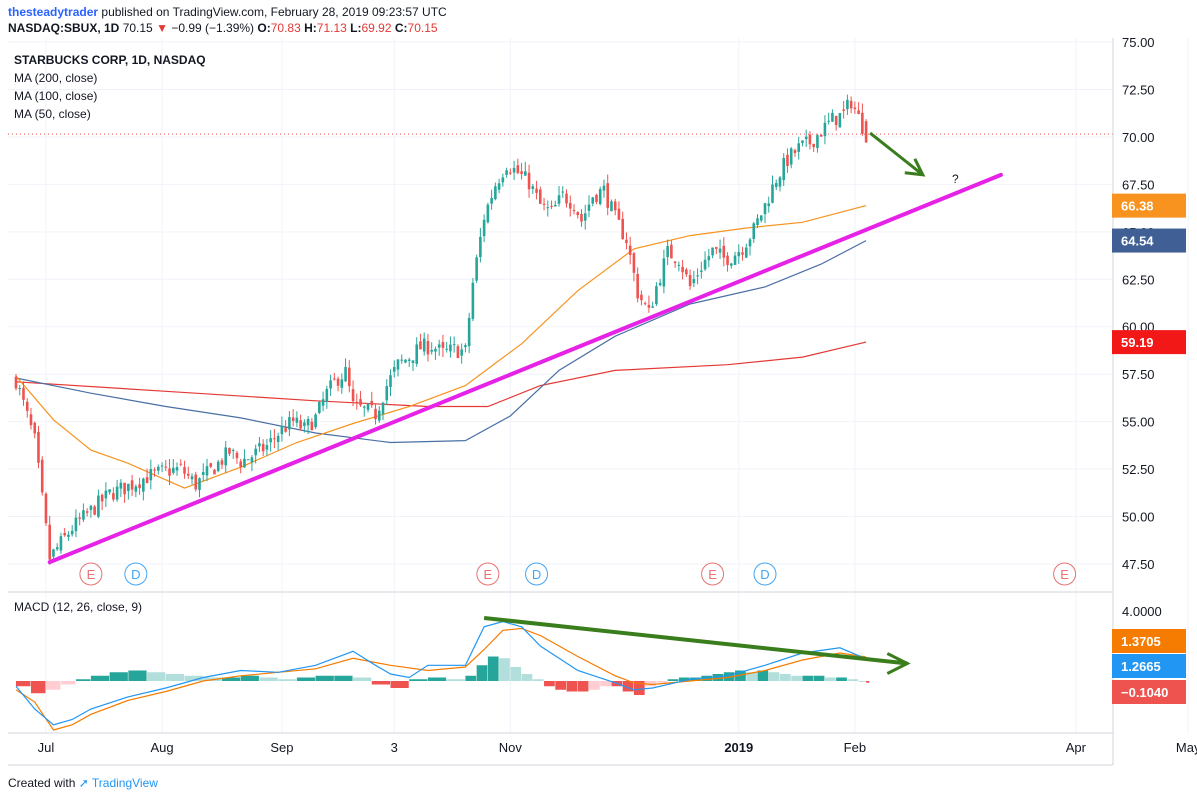  What do you see at coordinates (52, 114) in the screenshot?
I see `legend-ma50: MA (50, close)` at bounding box center [52, 114].